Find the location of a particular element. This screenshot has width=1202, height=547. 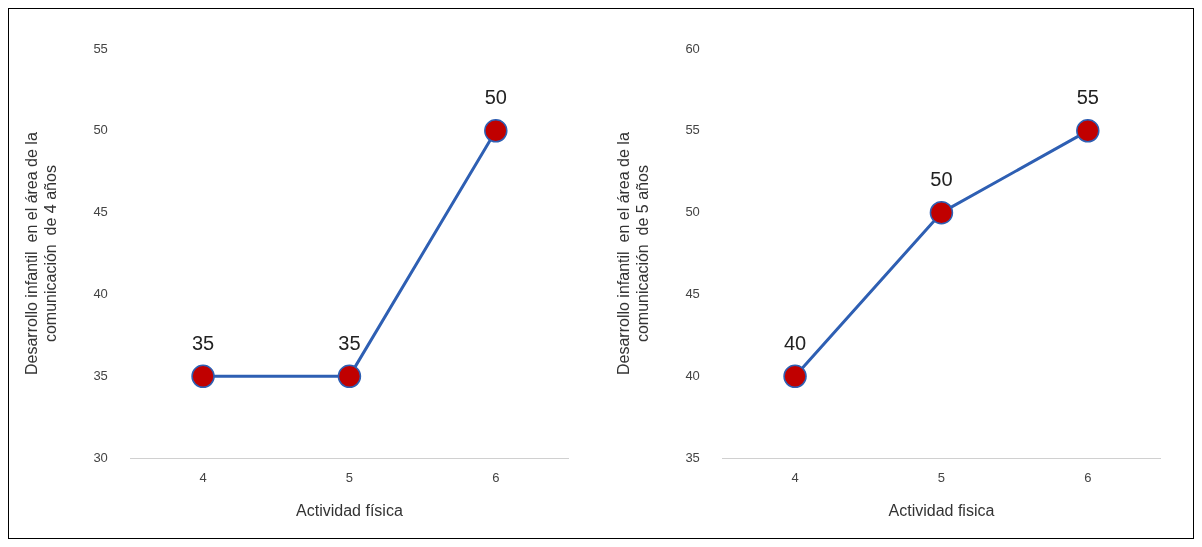

y-tick-label: 30 is located at coordinates (100, 457).